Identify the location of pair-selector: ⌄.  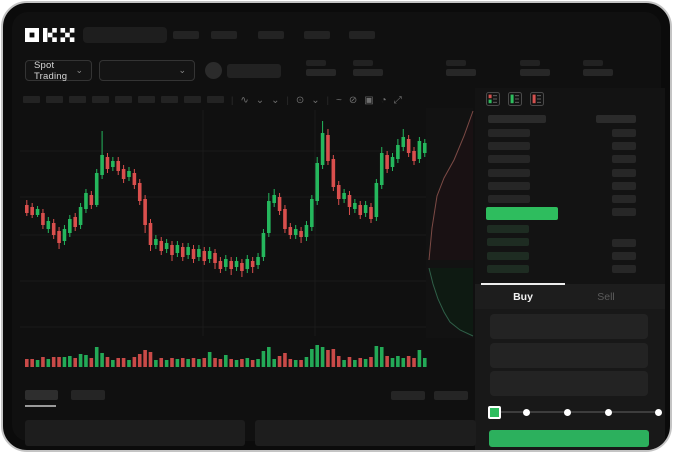
(147, 70).